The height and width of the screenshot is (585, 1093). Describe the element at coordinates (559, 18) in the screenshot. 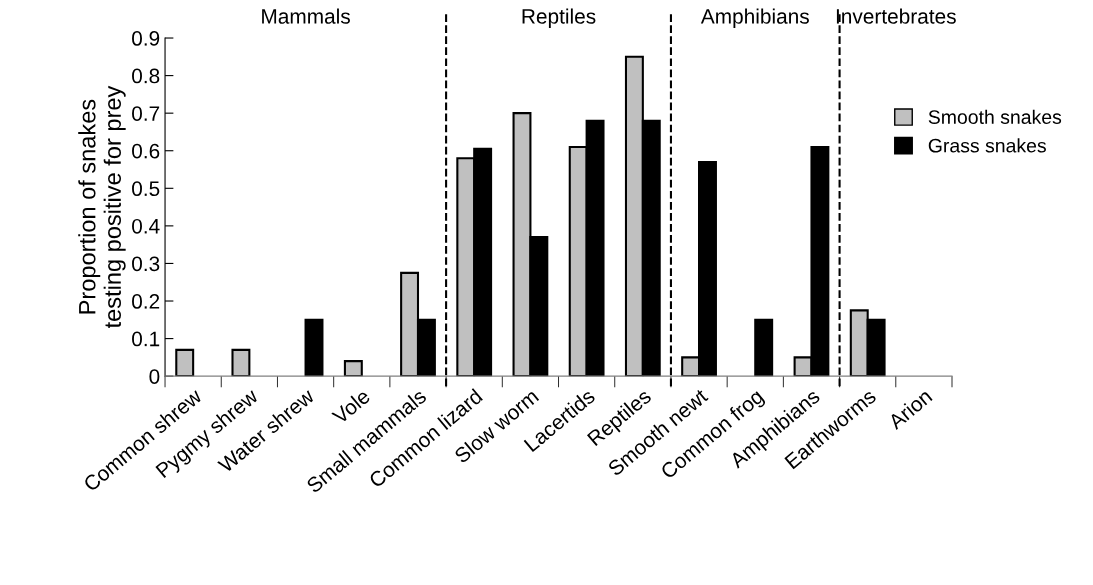

I see `text: Reptiles` at that location.